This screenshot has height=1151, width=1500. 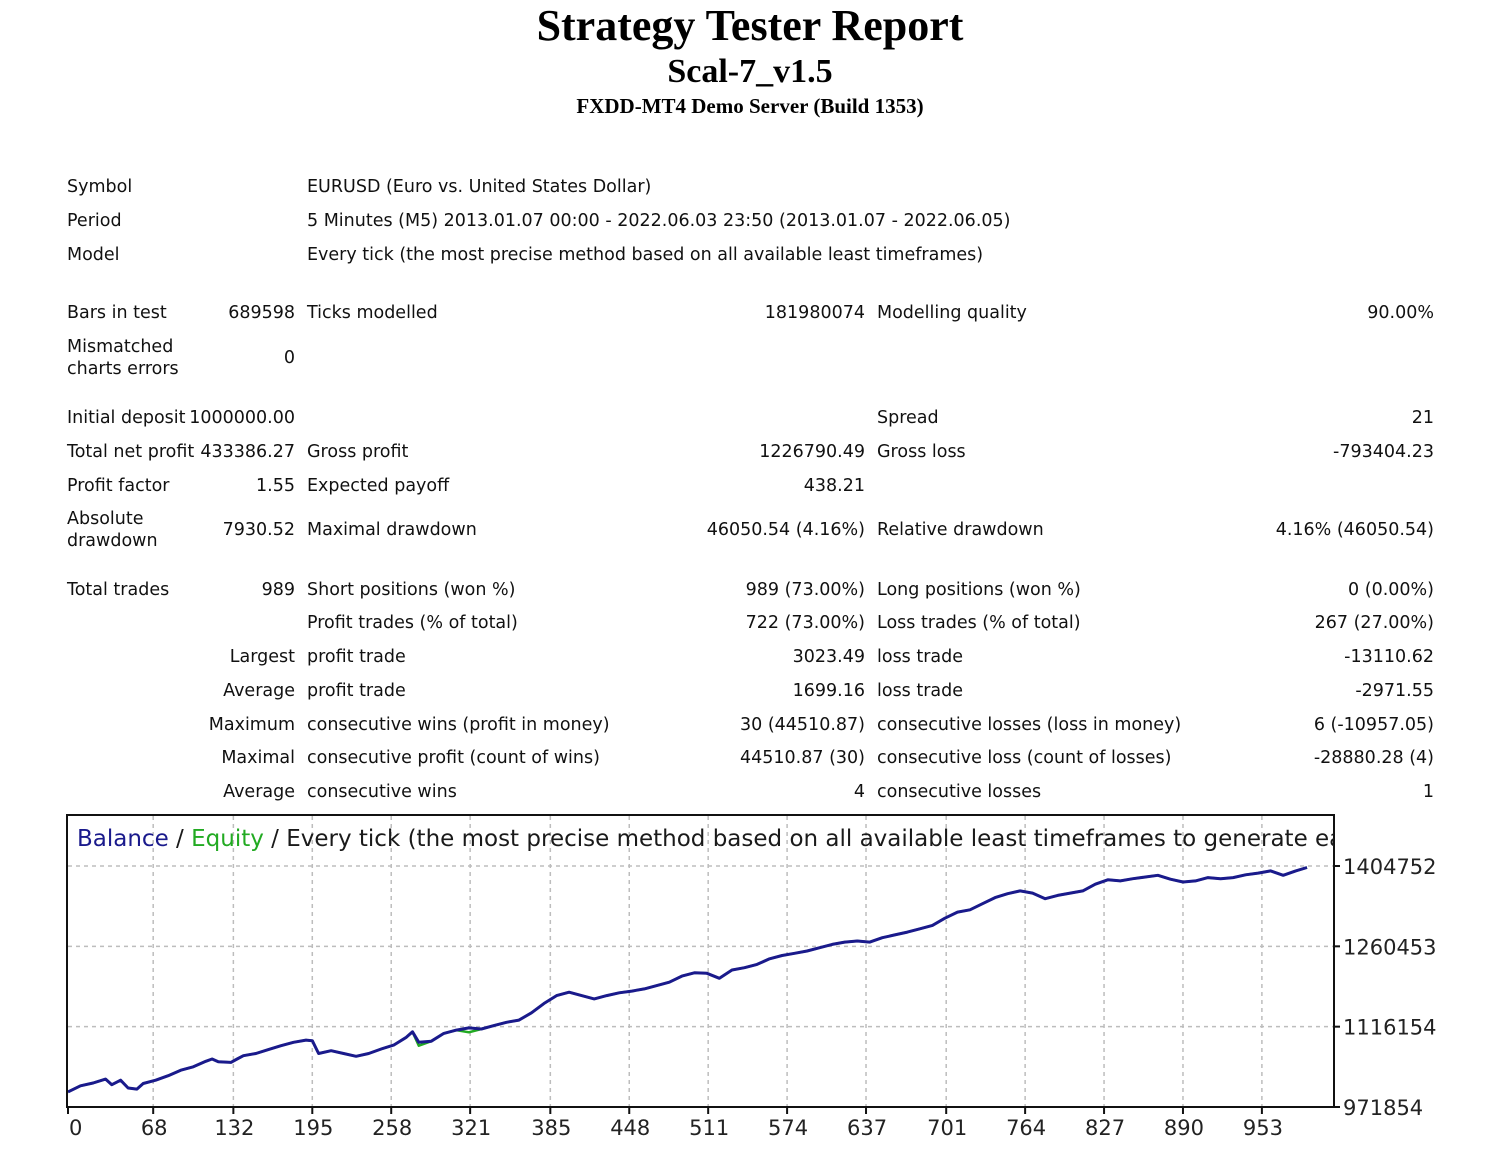 What do you see at coordinates (828, 657) in the screenshot?
I see `largest-profit-value: 3023.49` at bounding box center [828, 657].